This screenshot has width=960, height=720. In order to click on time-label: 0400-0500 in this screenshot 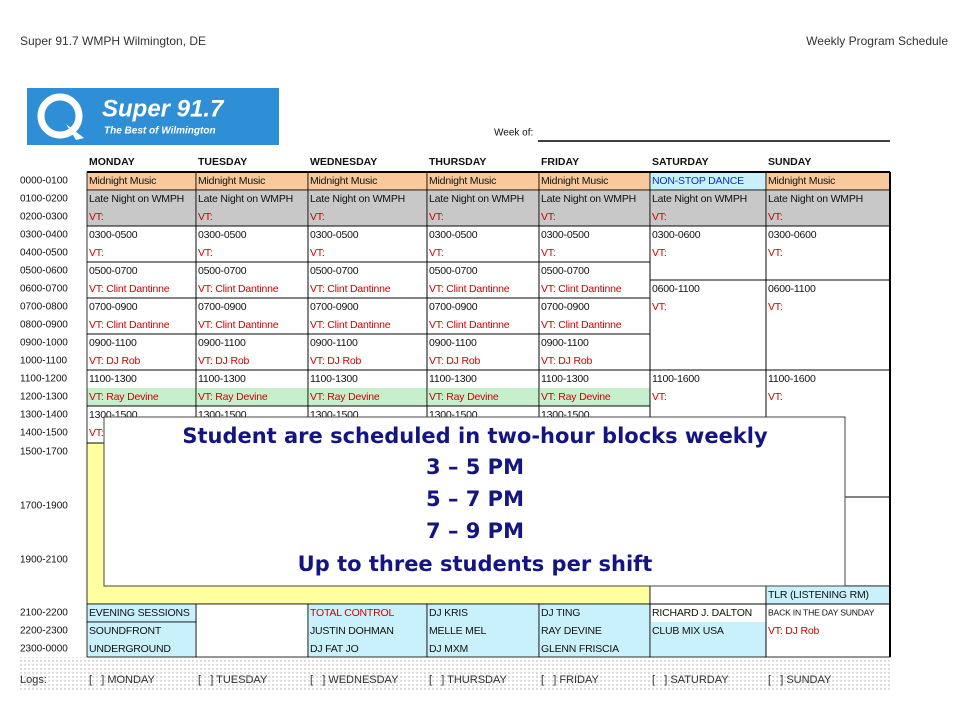, I will do `click(44, 253)`.